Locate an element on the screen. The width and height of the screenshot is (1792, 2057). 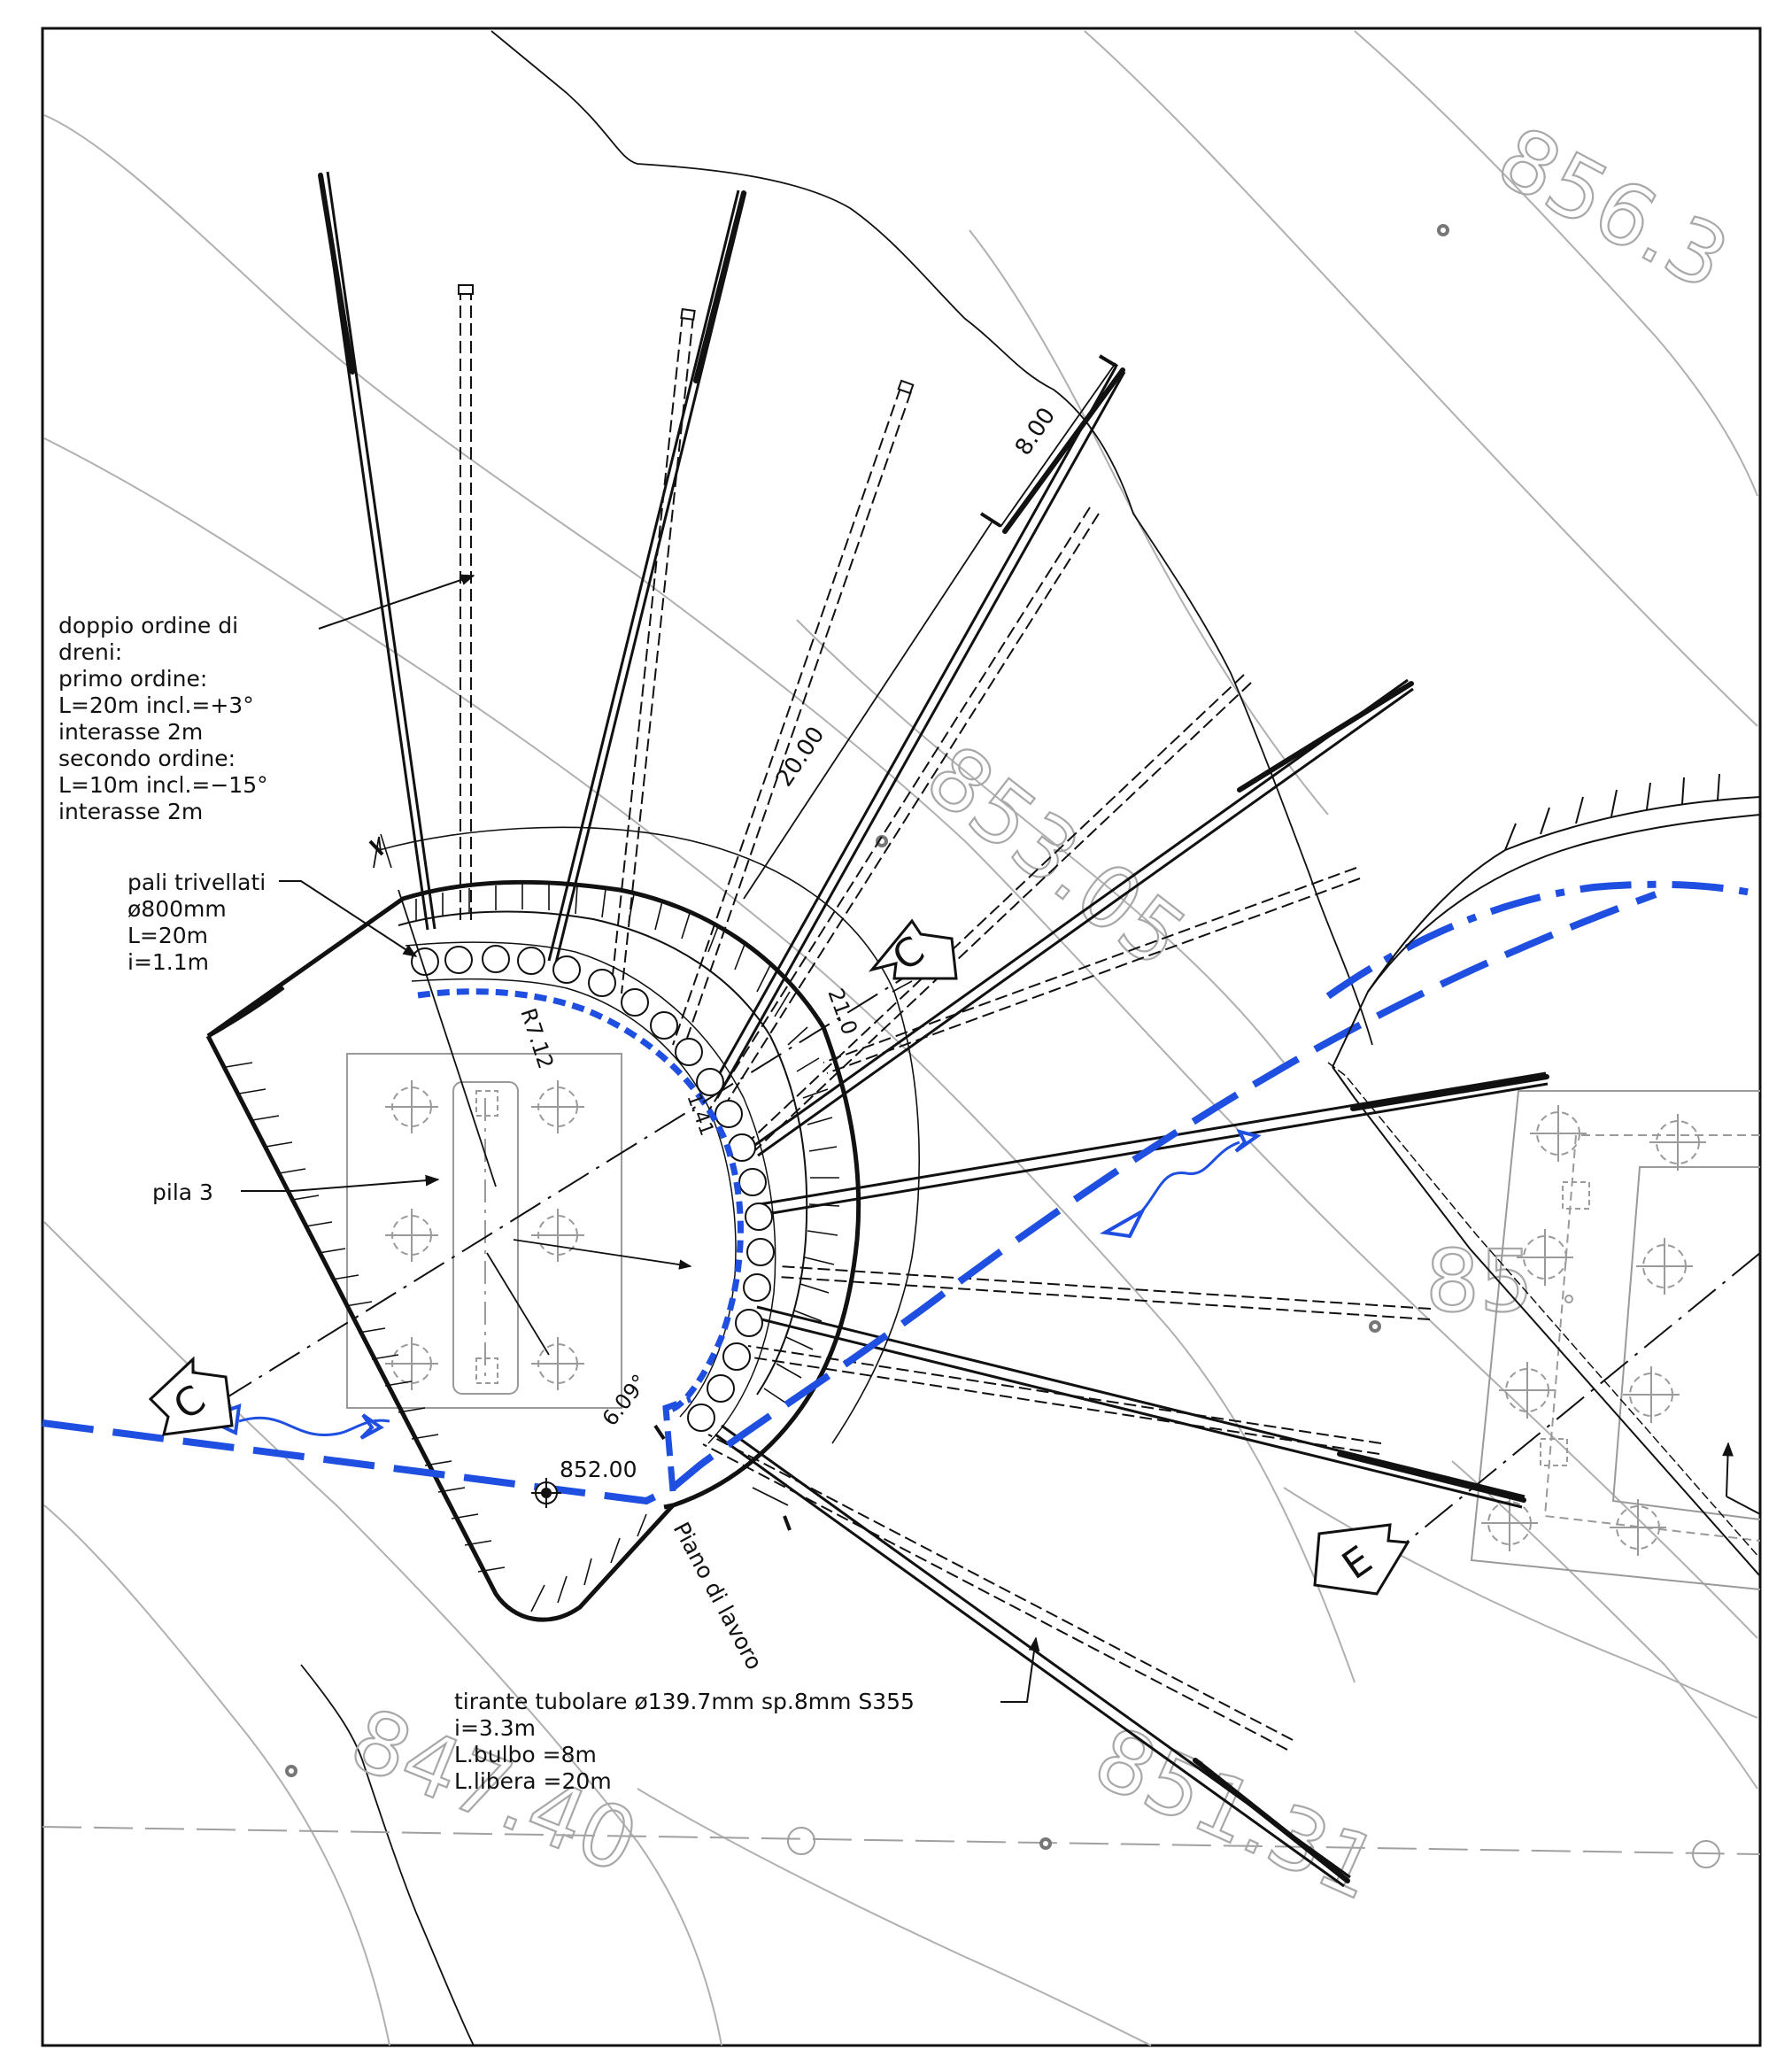
section-axis-e is located at coordinates (1570, 1408).